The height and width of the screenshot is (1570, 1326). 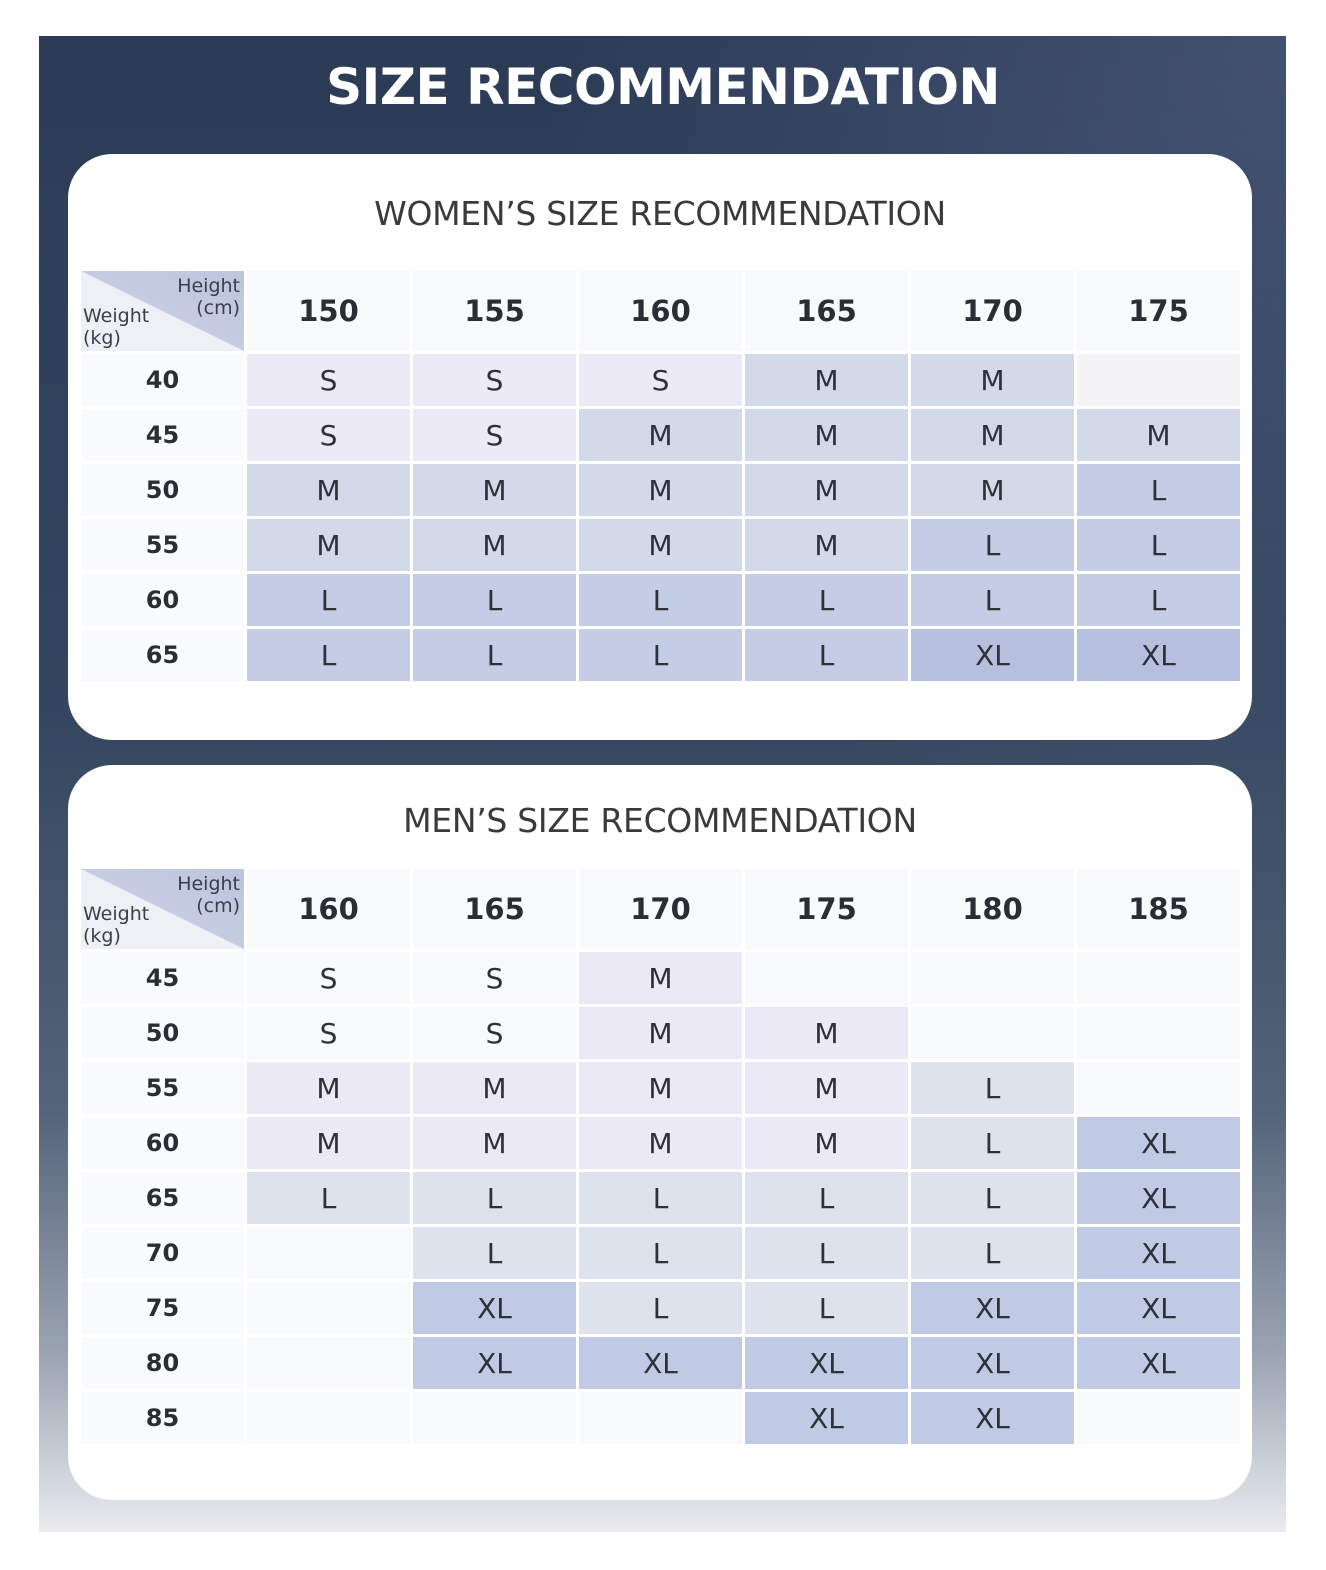 What do you see at coordinates (162, 1033) in the screenshot?
I see `weight-row-header: 50` at bounding box center [162, 1033].